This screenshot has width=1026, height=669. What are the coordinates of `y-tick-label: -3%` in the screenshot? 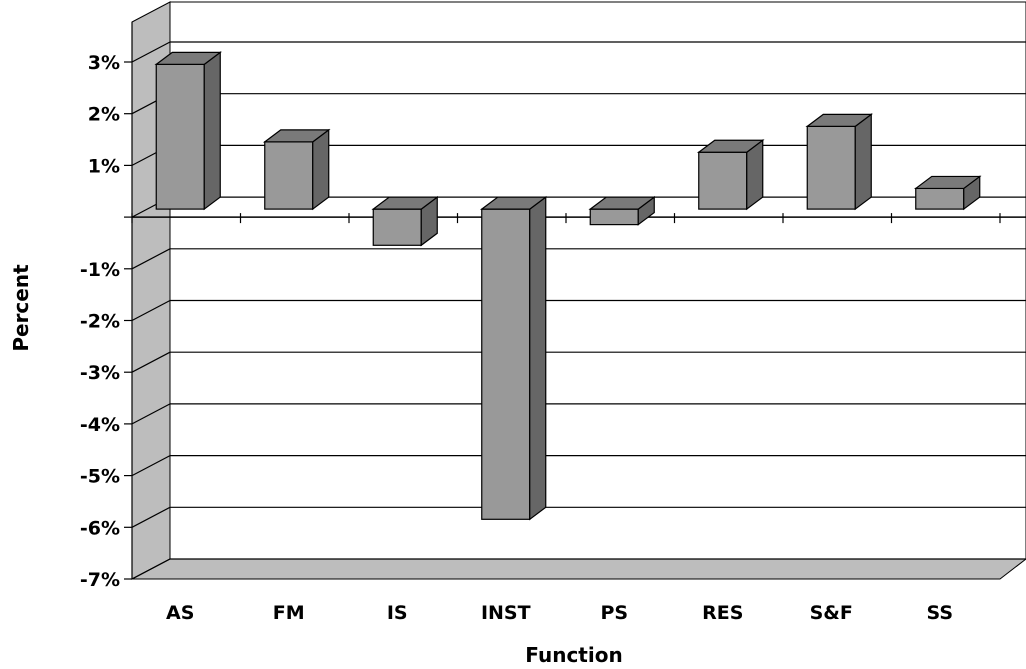 It's located at (100, 373).